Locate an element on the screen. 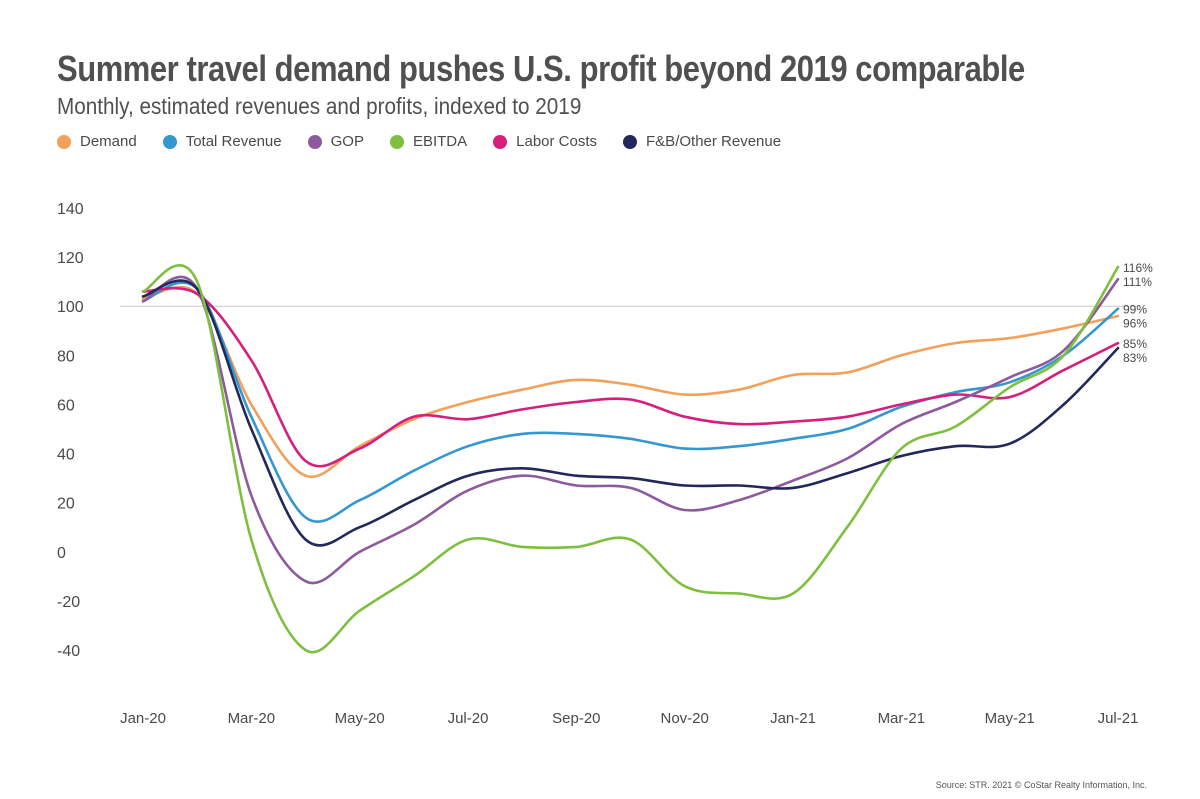 This screenshot has width=1200, height=799. legend-label: Demand is located at coordinates (108, 141).